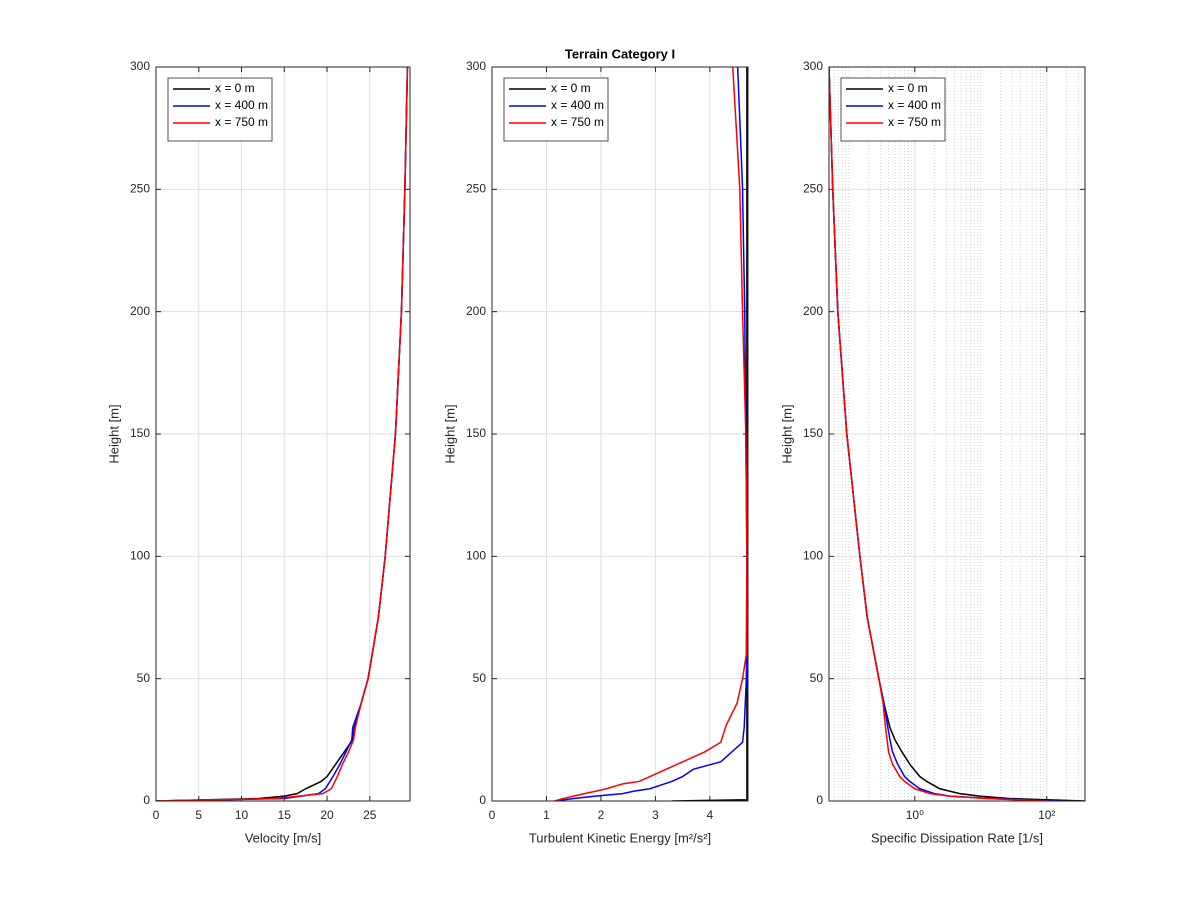 This screenshot has height=900, width=1200. What do you see at coordinates (915, 815) in the screenshot?
I see `x-tick-label: 10⁰` at bounding box center [915, 815].